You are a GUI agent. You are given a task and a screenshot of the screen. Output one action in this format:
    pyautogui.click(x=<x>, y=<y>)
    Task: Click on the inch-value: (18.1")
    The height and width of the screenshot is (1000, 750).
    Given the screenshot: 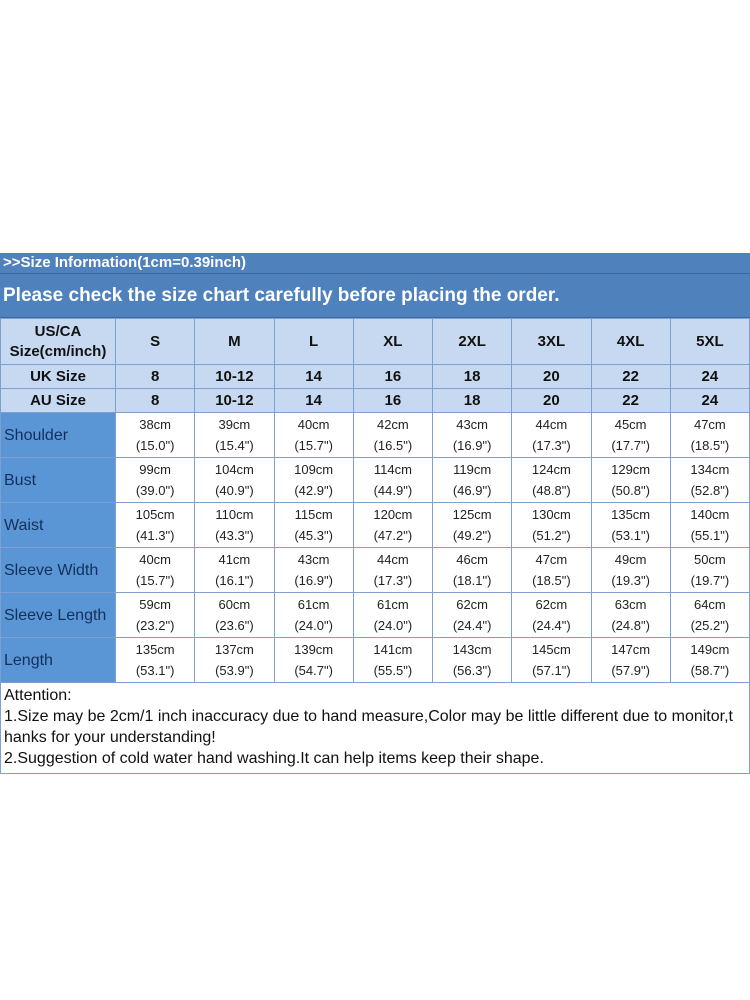 What is the action you would take?
    pyautogui.click(x=472, y=580)
    